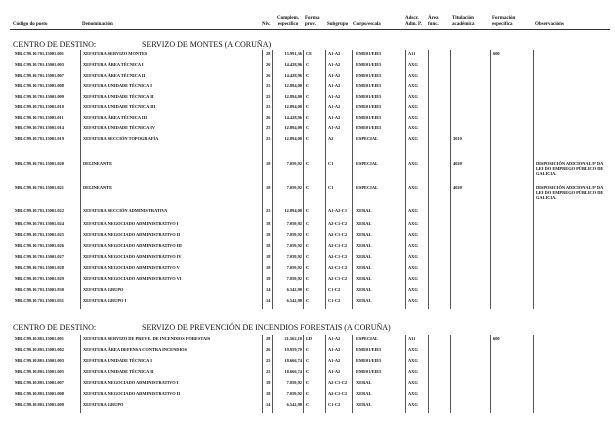 The height and width of the screenshot is (439, 615). I want to click on cell-denominacion: XEFATURA NEGOCIADO ADMINISTRATIVO IV, so click(131, 258).